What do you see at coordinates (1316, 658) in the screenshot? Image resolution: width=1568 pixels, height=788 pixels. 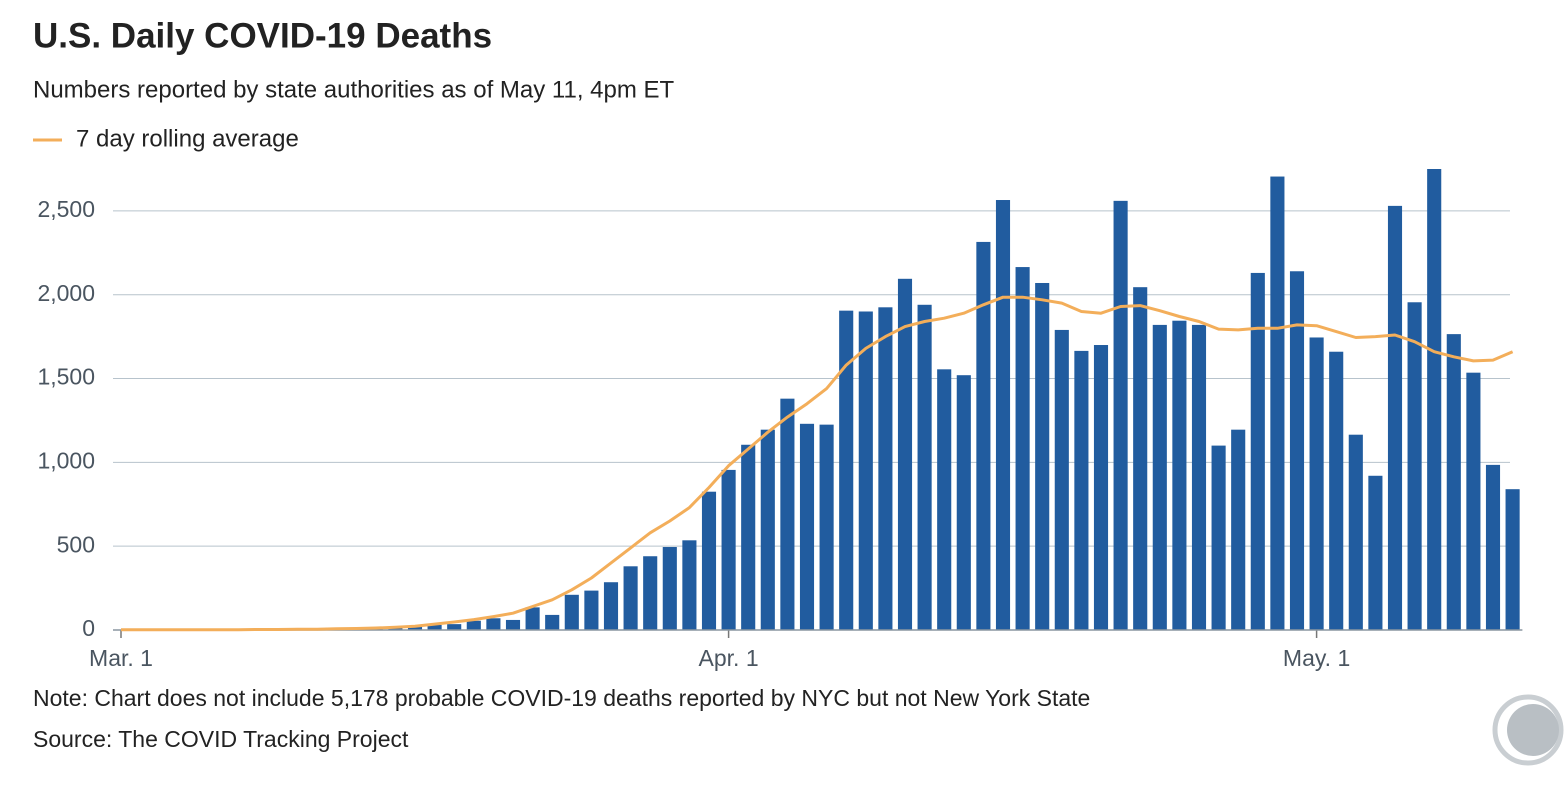 I see `x-tick-label: May. 1` at bounding box center [1316, 658].